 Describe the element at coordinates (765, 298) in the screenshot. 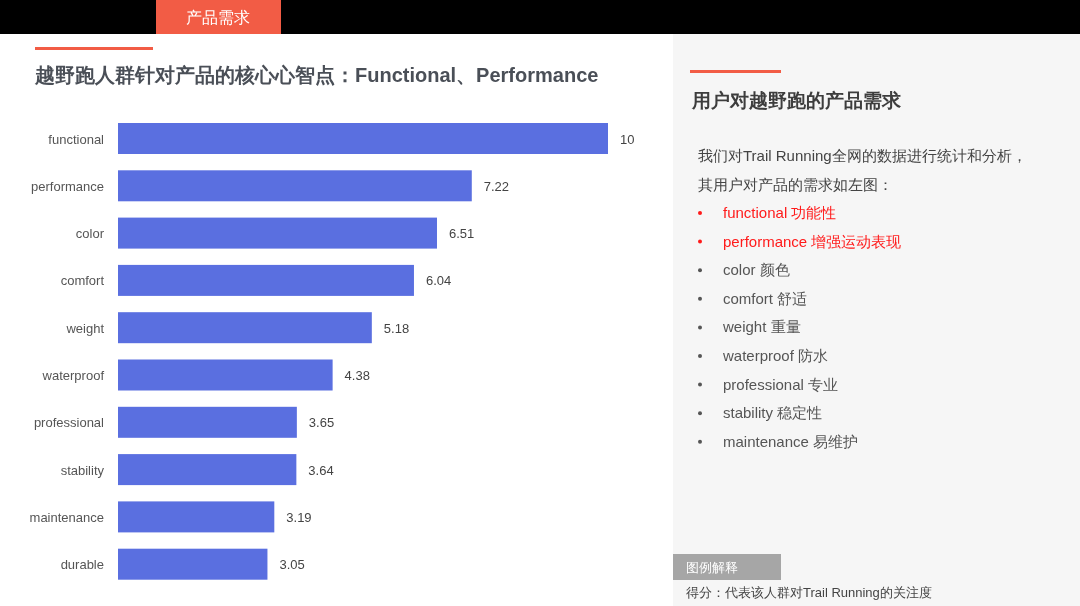

I see `text: comfort 舒适` at that location.